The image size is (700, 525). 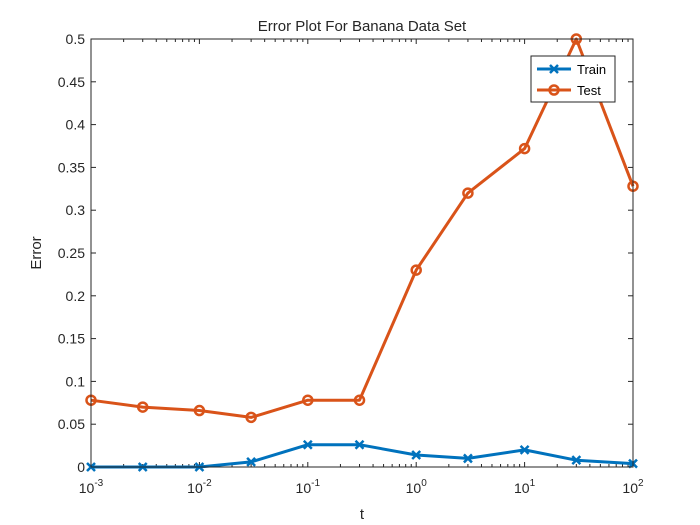 What do you see at coordinates (76, 39) in the screenshot?
I see `y-tick-label: 0.5` at bounding box center [76, 39].